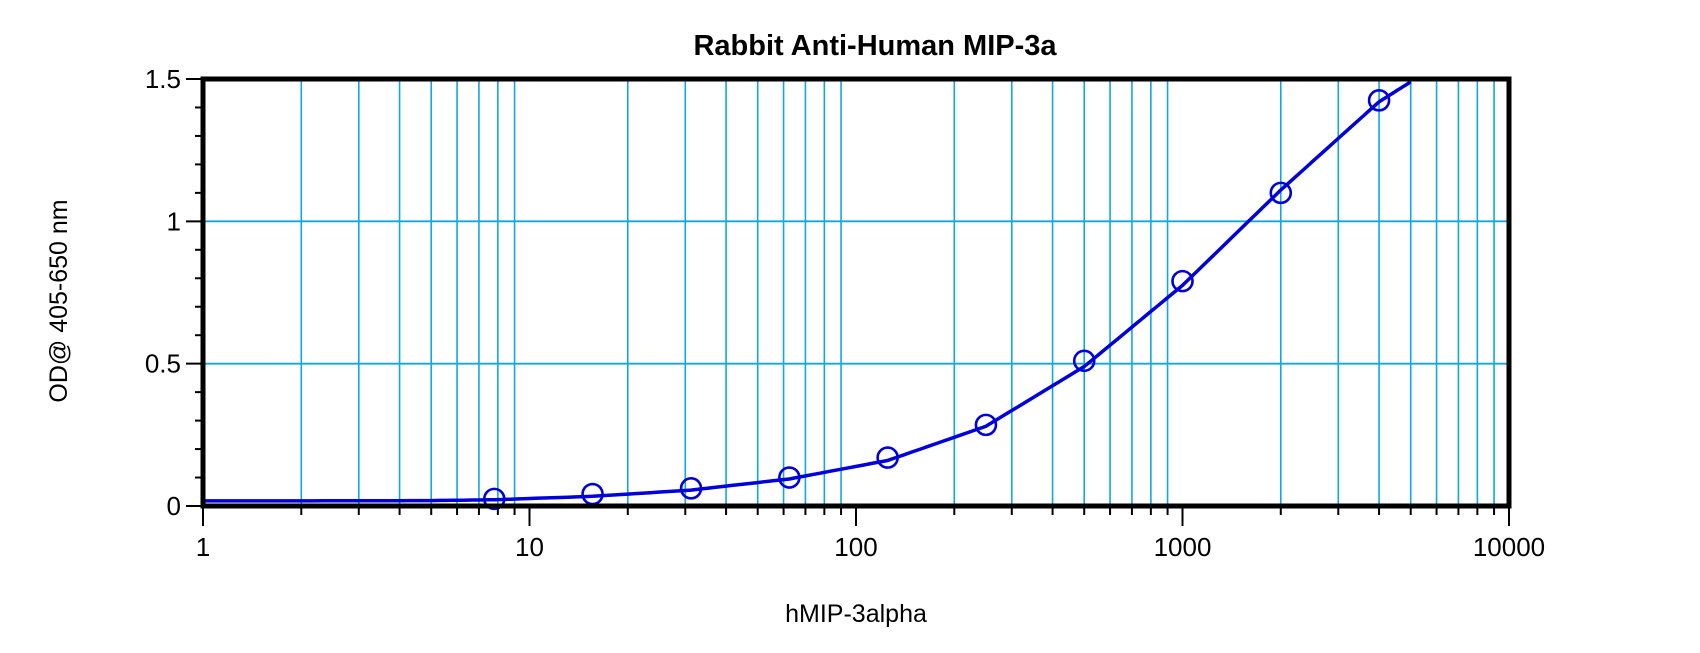 The image size is (1700, 653). Describe the element at coordinates (856, 614) in the screenshot. I see `x-axis-label: hMIP-3alpha` at that location.